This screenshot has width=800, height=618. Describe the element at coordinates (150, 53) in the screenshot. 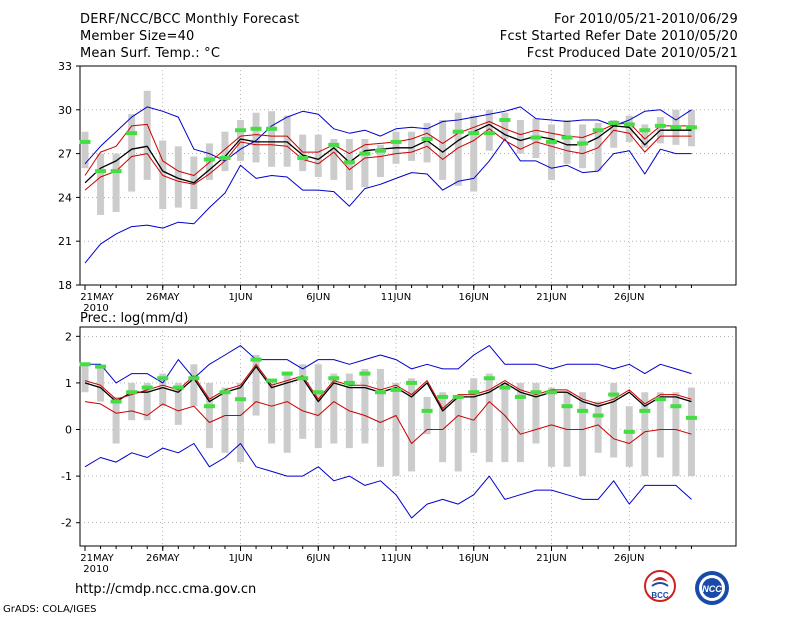

I see `temperature-panel-label: Mean Surf. Temp.: °C` at that location.